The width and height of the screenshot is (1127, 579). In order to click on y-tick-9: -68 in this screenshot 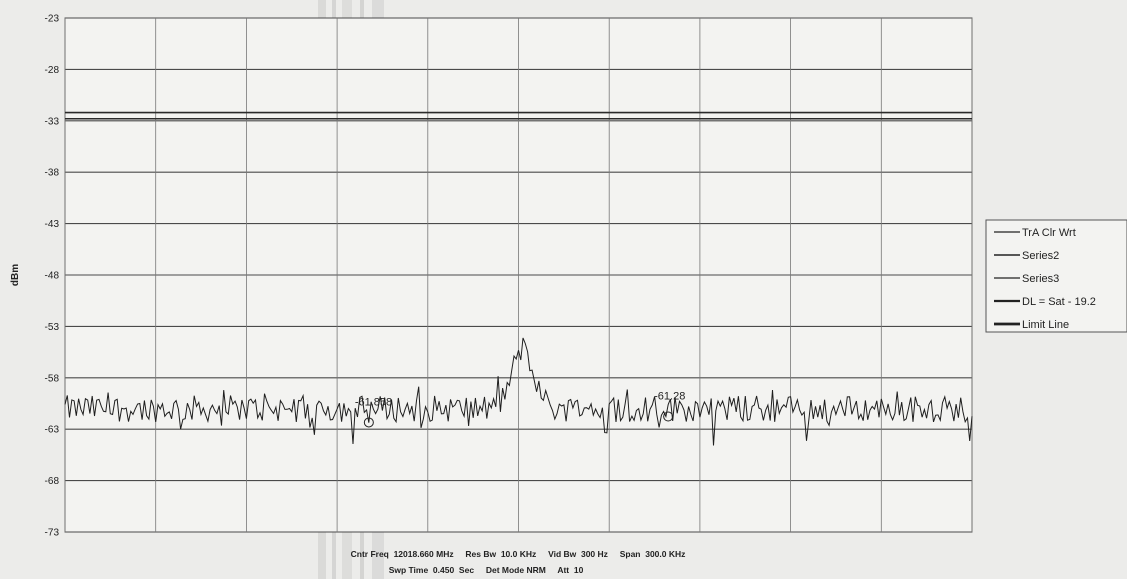, I will do `click(52, 481)`.